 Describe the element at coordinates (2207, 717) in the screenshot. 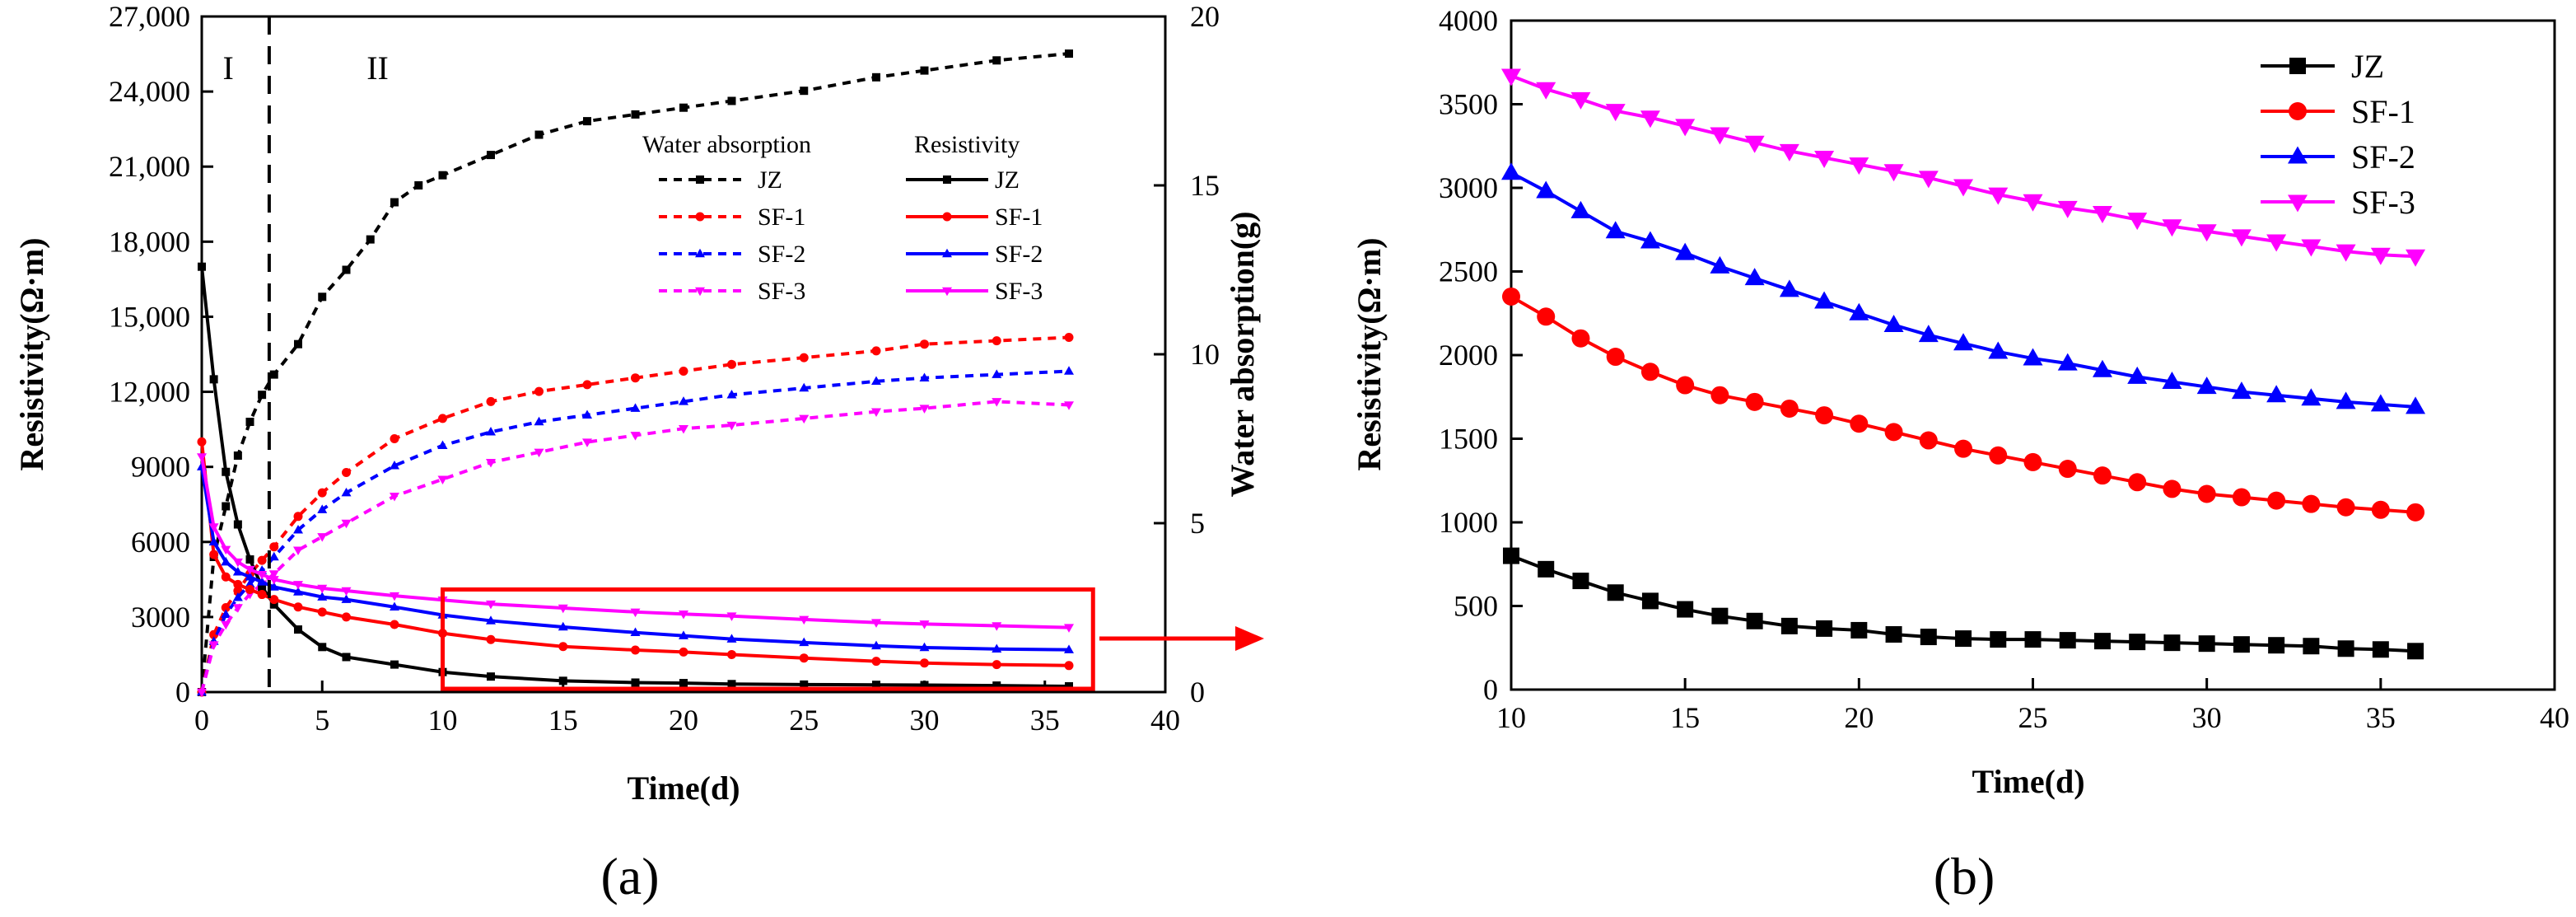

I see `x-tick-label-b: 30` at that location.